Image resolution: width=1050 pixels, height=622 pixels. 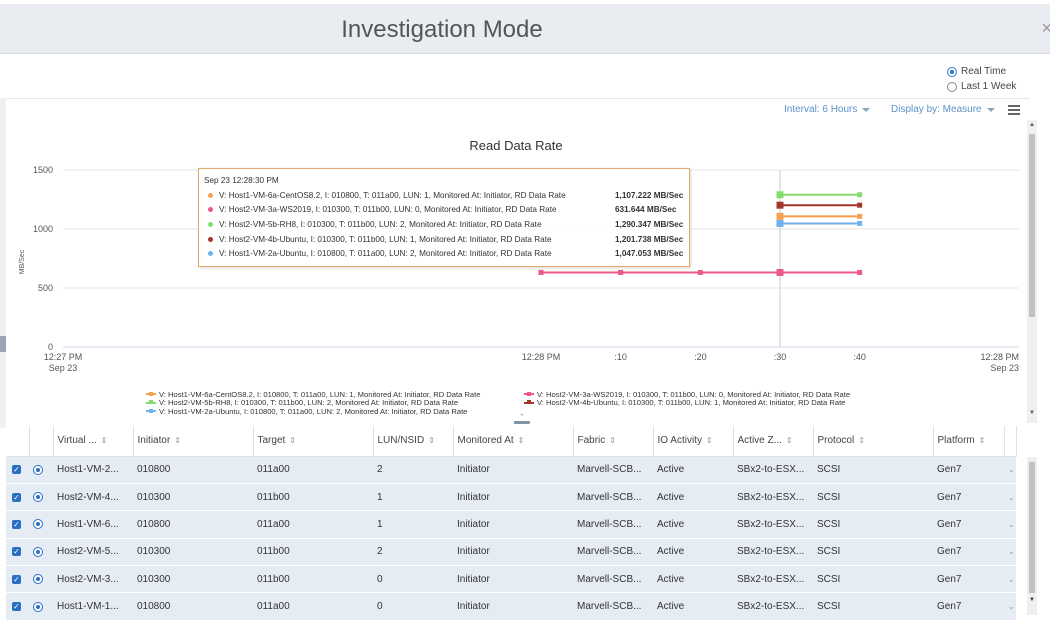 I want to click on column-header: Active Z... ⇕, so click(x=773, y=441).